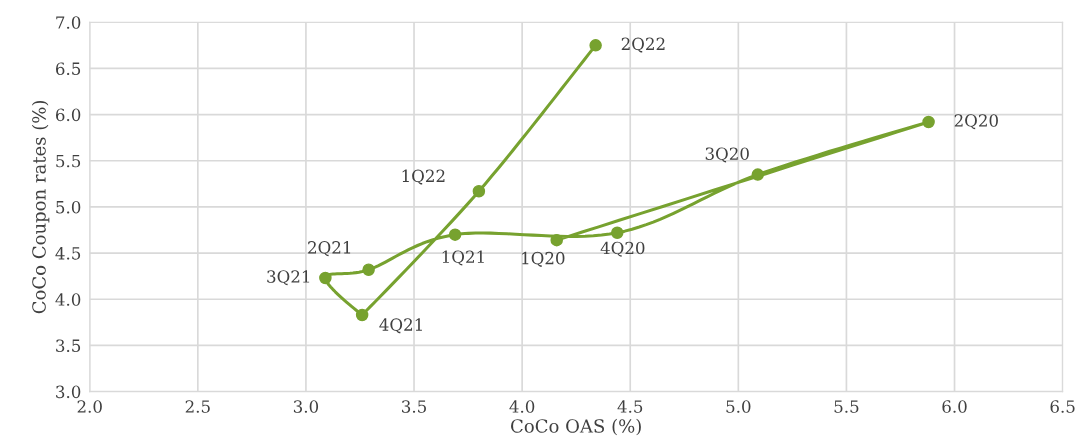 Image resolution: width=1081 pixels, height=445 pixels. What do you see at coordinates (40, 207) in the screenshot?
I see `y-axis-title: CoCo Coupon rates (%)` at bounding box center [40, 207].